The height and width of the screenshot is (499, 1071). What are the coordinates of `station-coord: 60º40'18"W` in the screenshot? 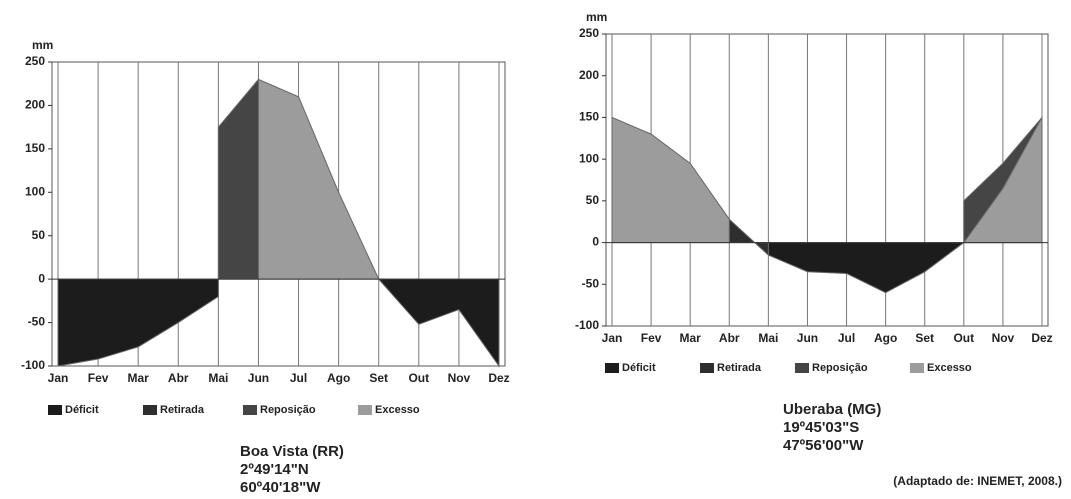 It's located at (280, 487).